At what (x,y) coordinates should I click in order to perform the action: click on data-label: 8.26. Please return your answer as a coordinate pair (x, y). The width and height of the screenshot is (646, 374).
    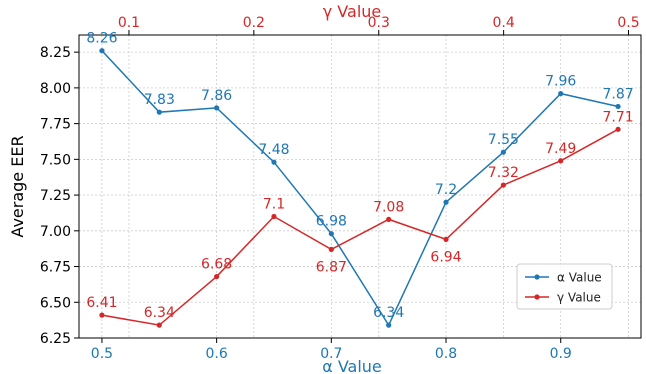
    Looking at the image, I should click on (101, 39).